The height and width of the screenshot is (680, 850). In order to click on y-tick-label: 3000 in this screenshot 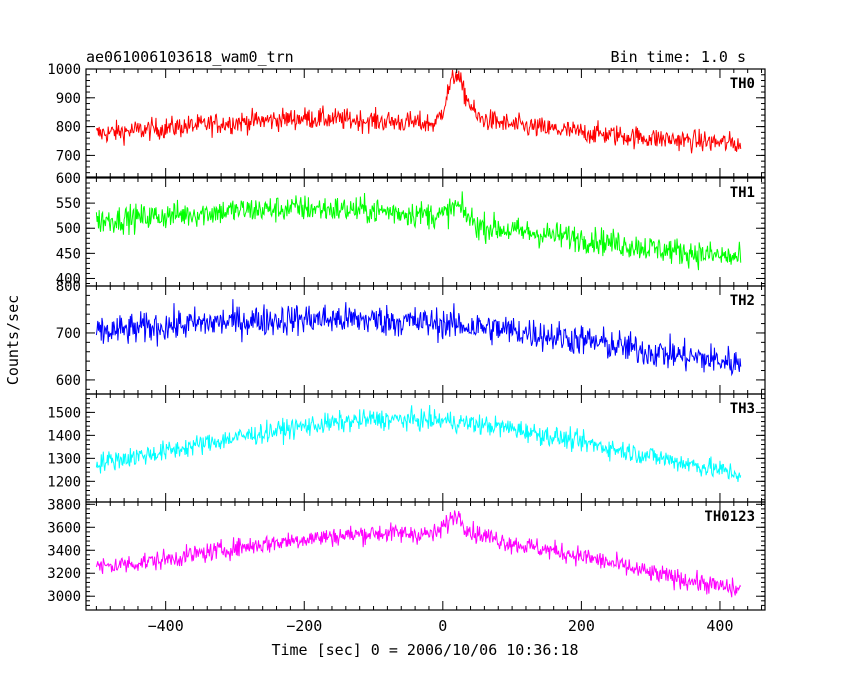, I will do `click(64, 597)`.